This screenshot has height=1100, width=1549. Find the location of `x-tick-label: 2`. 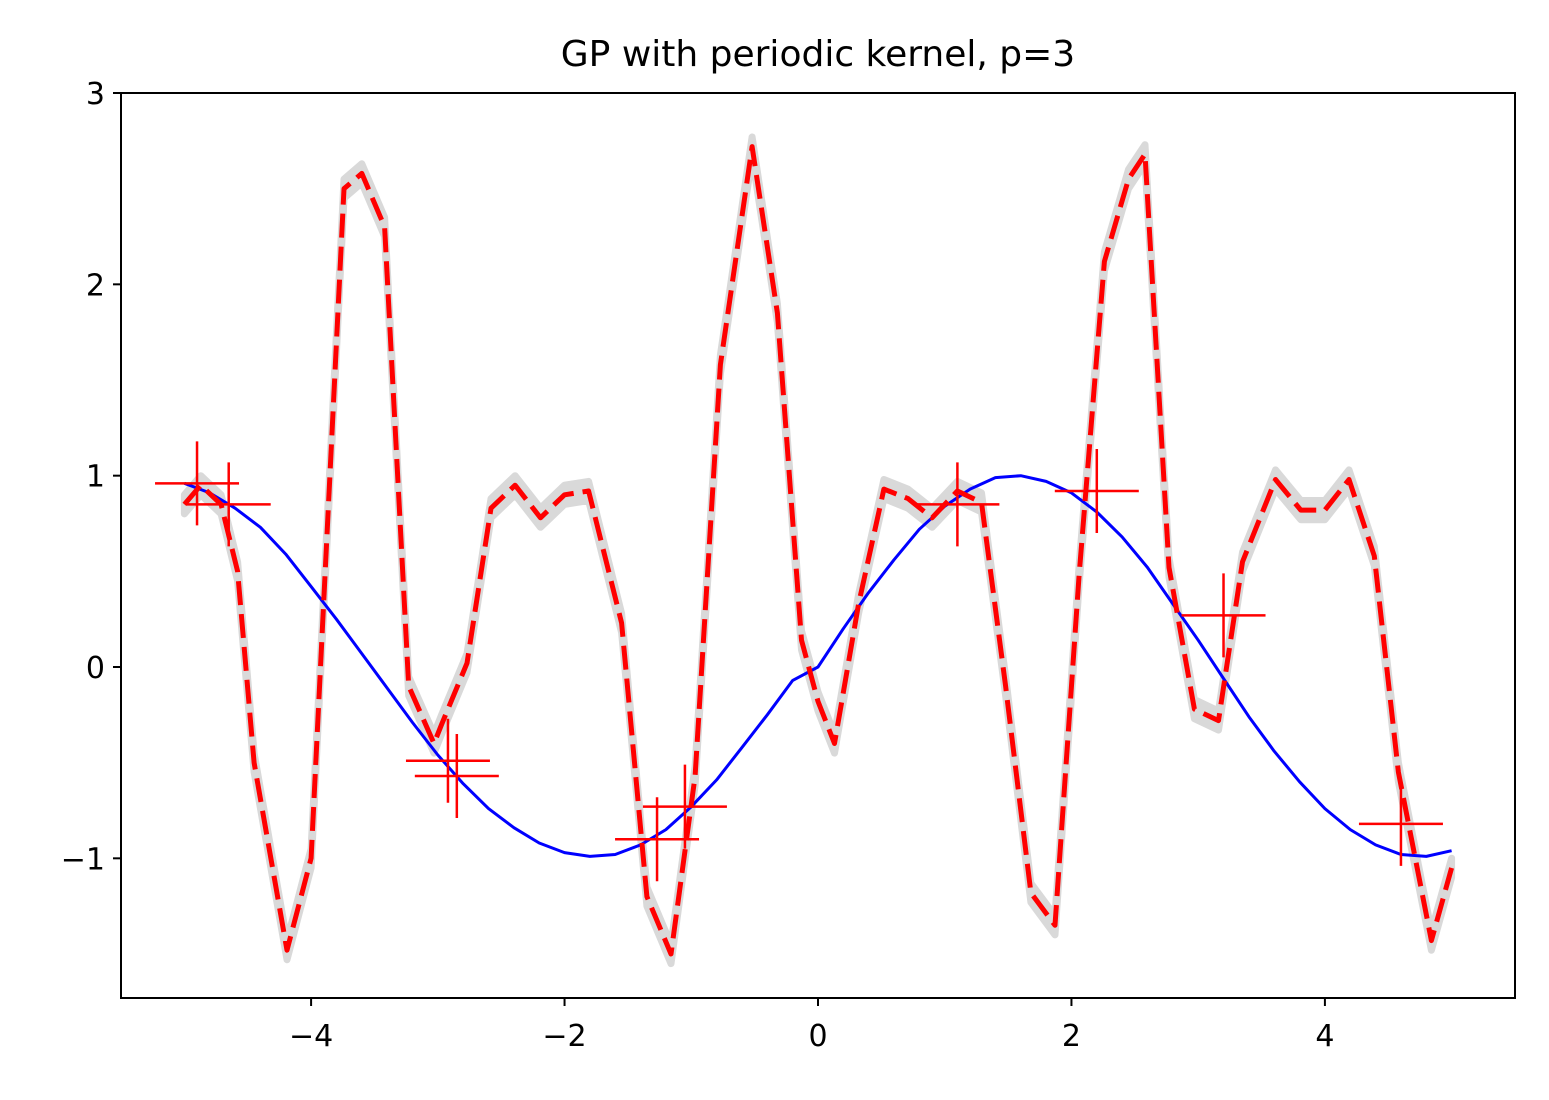

x-tick-label: 2 is located at coordinates (1071, 1036).